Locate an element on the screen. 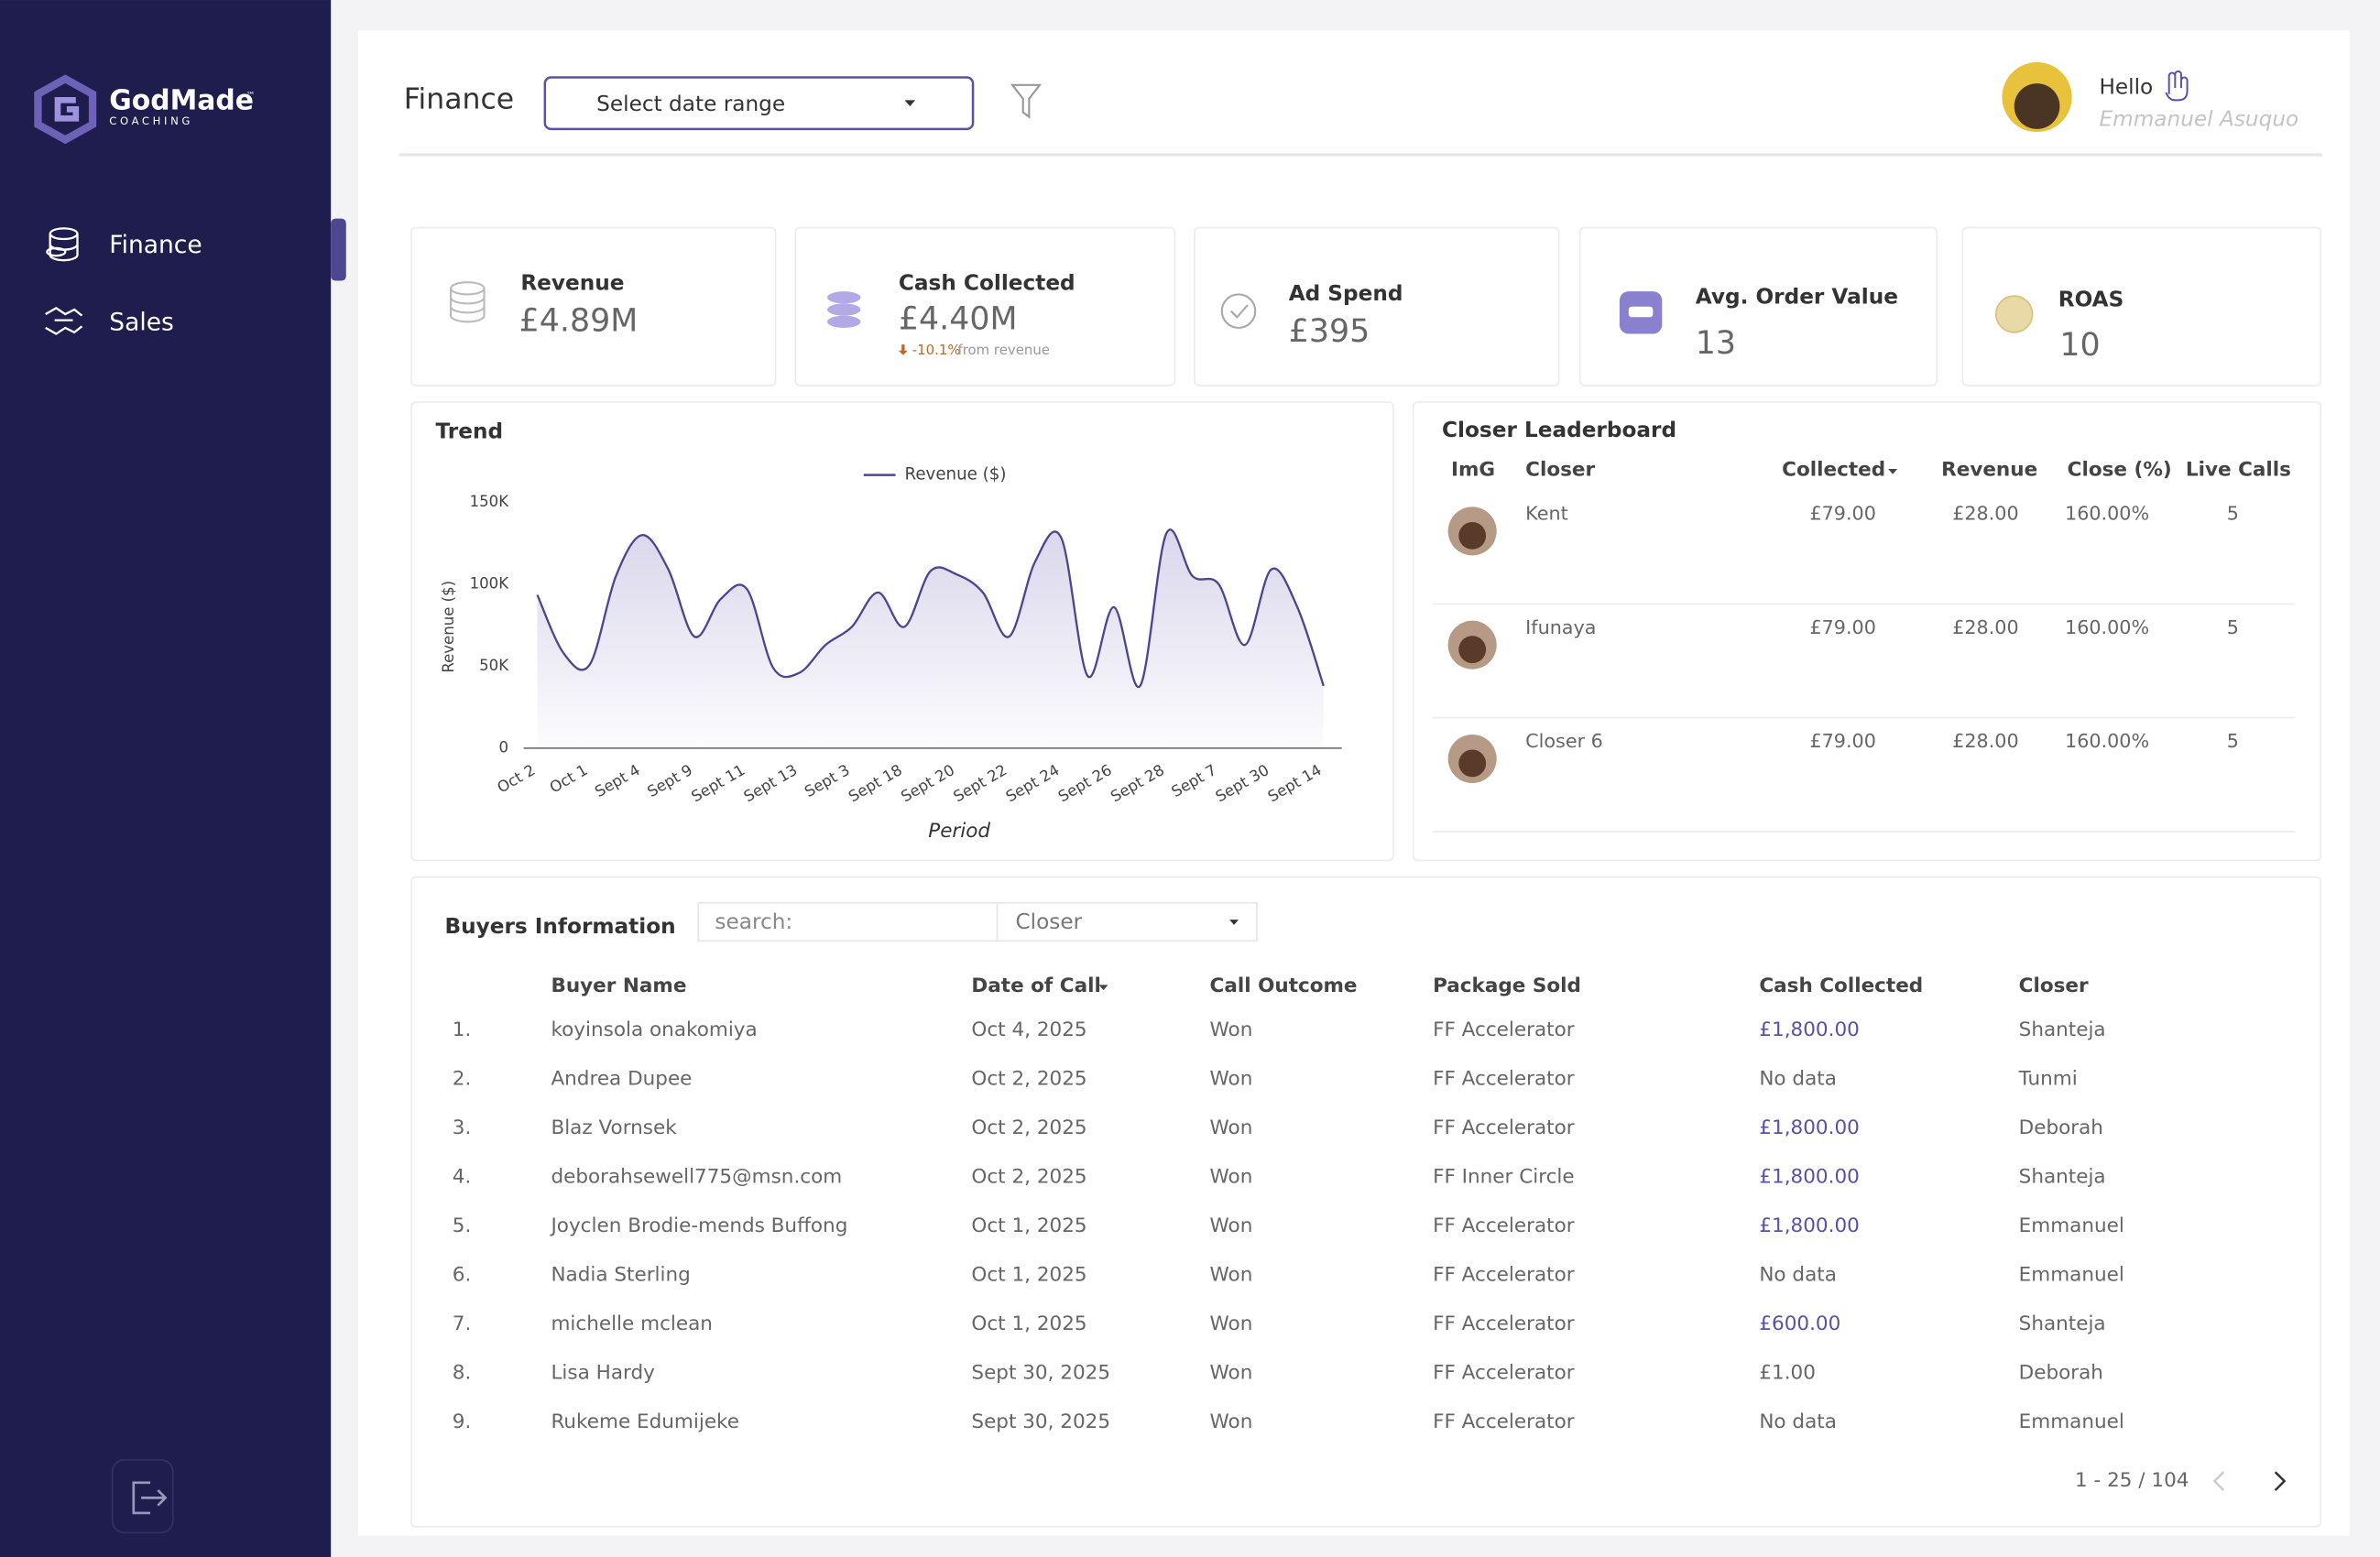  logout-button is located at coordinates (142, 1497).